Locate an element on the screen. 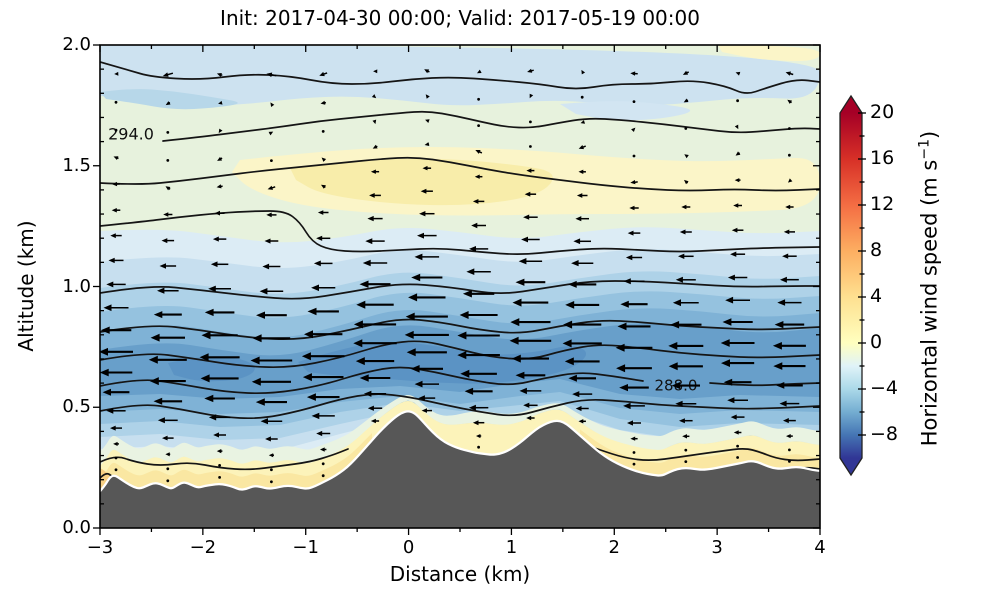 The width and height of the screenshot is (1000, 600). colorbar-extend-min is located at coordinates (851, 466).